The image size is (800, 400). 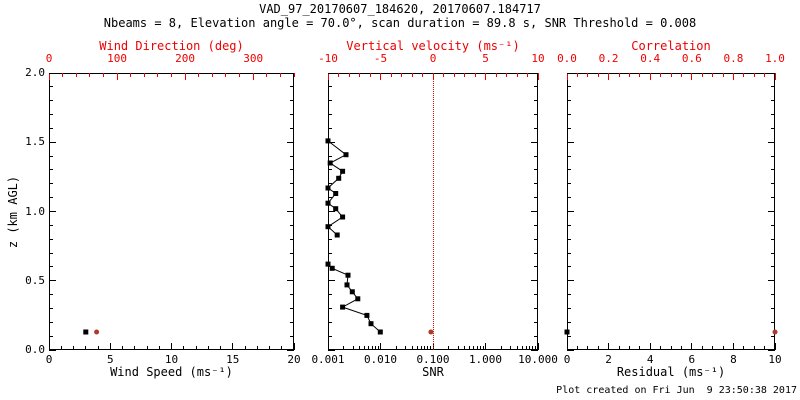 I want to click on bottom-axis-tick-label: 1.000, so click(x=485, y=359).